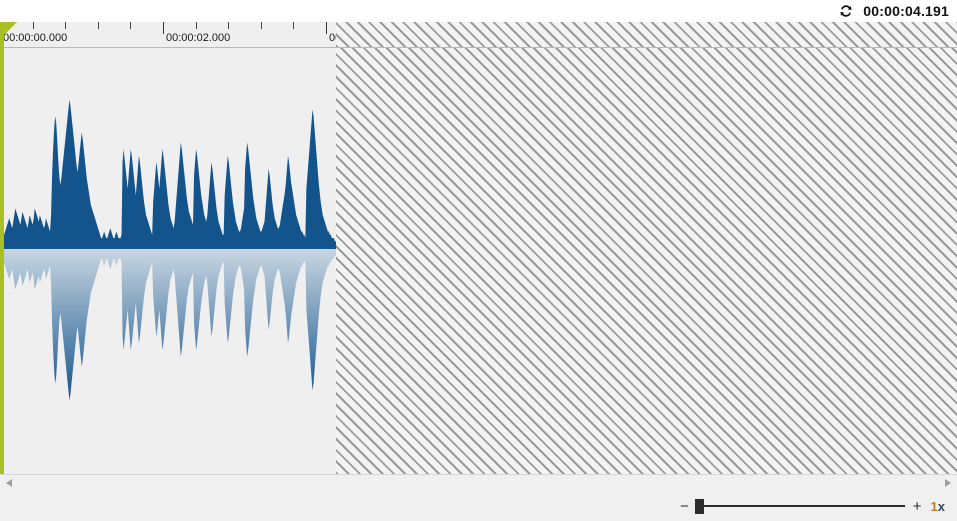  Describe the element at coordinates (35, 38) in the screenshot. I see `ruler-time-label: 00:00:00.000` at that location.